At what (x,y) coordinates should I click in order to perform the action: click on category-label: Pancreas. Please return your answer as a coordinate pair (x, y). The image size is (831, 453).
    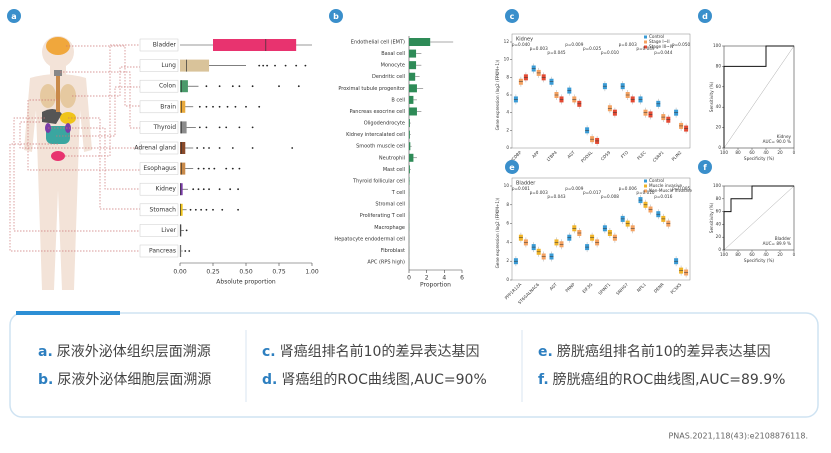
    Looking at the image, I should click on (162, 251).